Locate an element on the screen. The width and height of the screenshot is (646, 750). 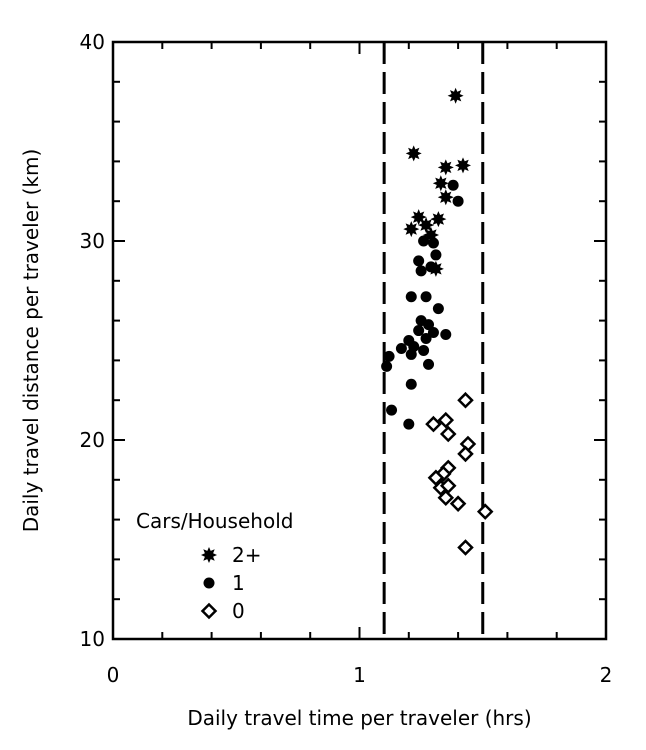
y-tick-label: 10 is located at coordinates (92, 639).